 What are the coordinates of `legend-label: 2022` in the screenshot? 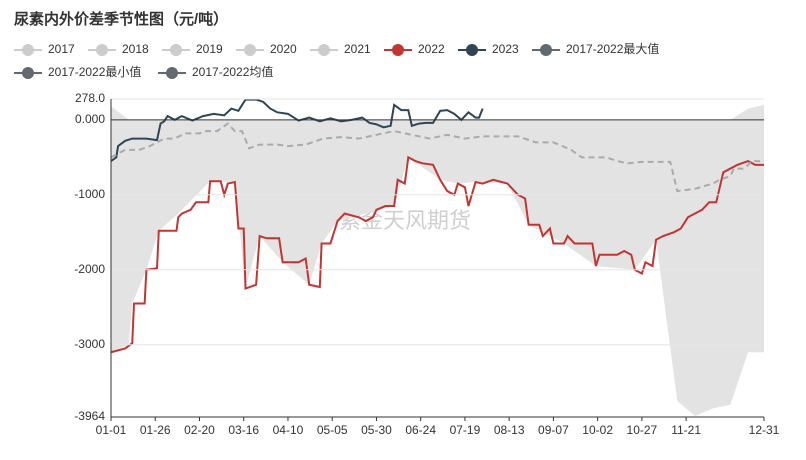 It's located at (431, 49).